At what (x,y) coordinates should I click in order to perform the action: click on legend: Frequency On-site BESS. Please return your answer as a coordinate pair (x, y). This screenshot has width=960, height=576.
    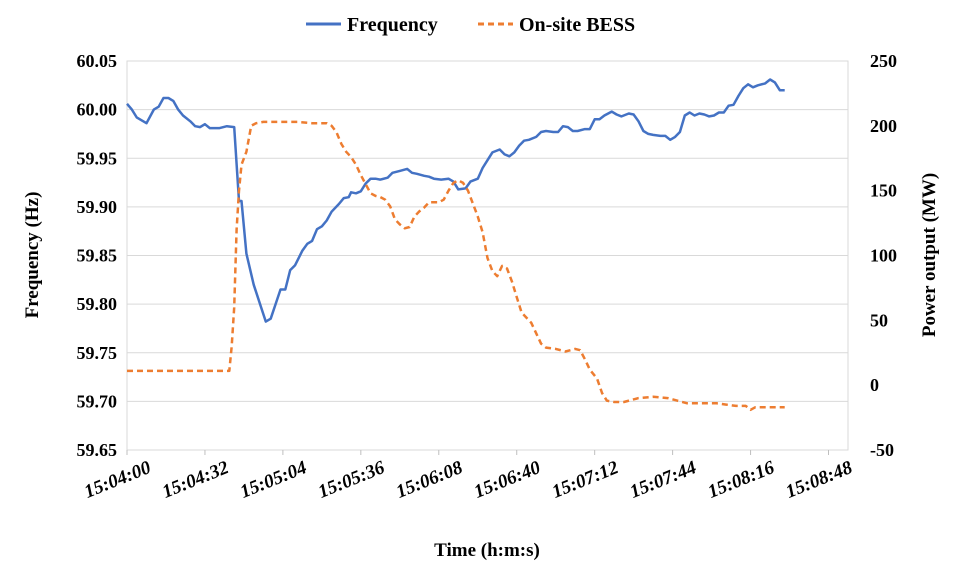
    Looking at the image, I should click on (470, 25).